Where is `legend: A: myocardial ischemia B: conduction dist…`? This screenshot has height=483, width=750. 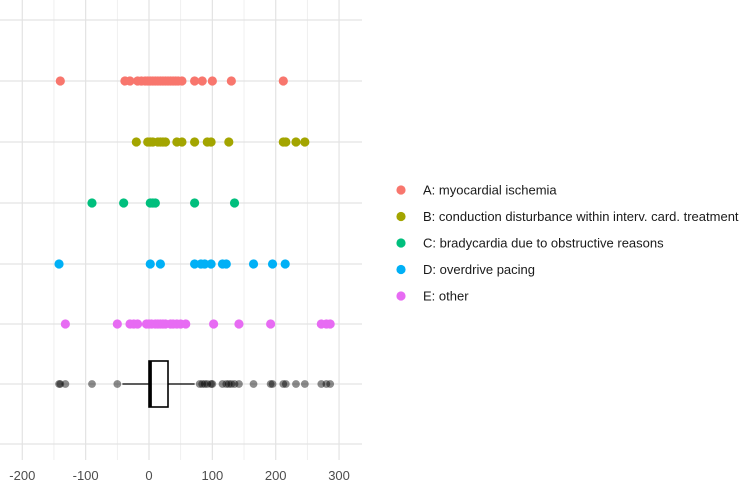
legend: A: myocardial ischemia B: conduction dist… is located at coordinates (567, 243).